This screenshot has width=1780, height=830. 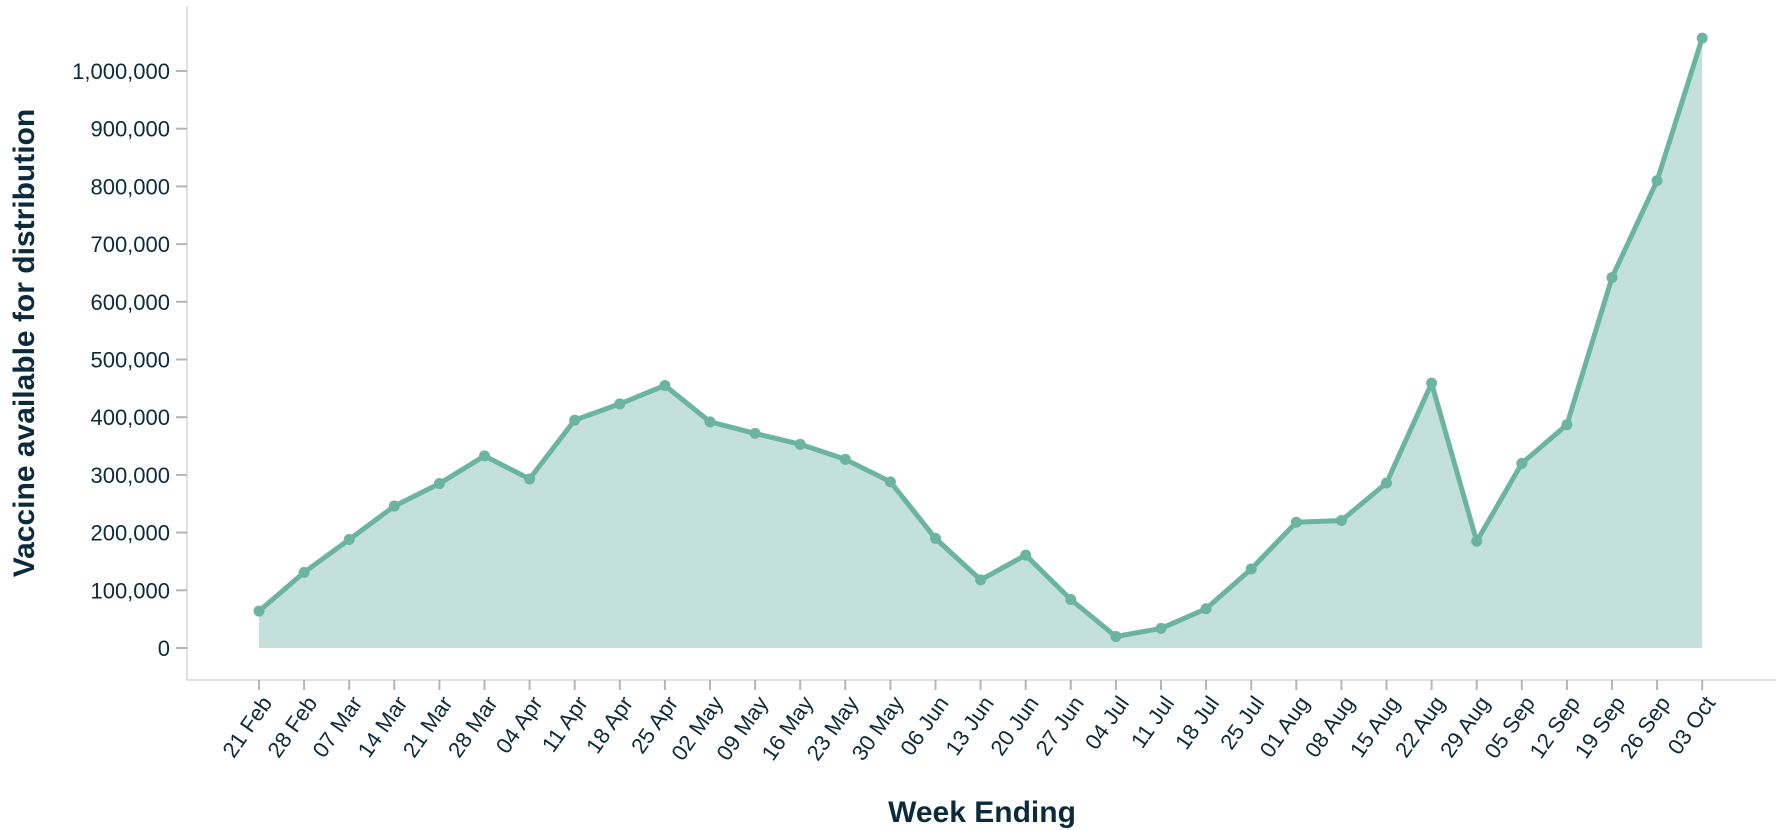 I want to click on y-tick-label: 800,000, so click(x=130, y=186).